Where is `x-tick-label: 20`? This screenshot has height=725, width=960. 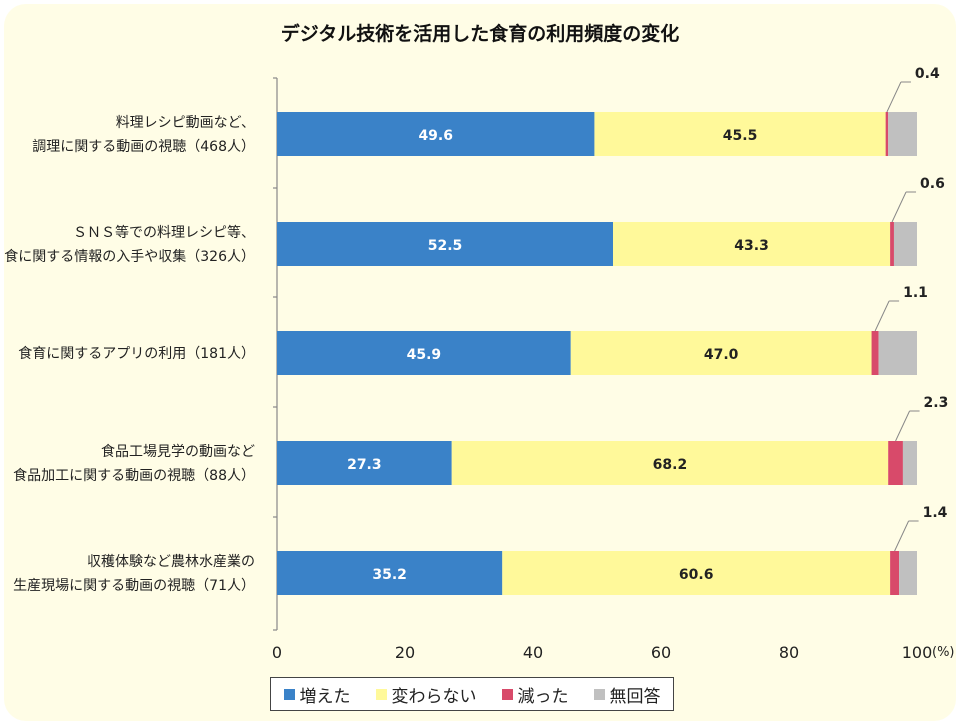 x-tick-label: 20 is located at coordinates (405, 652).